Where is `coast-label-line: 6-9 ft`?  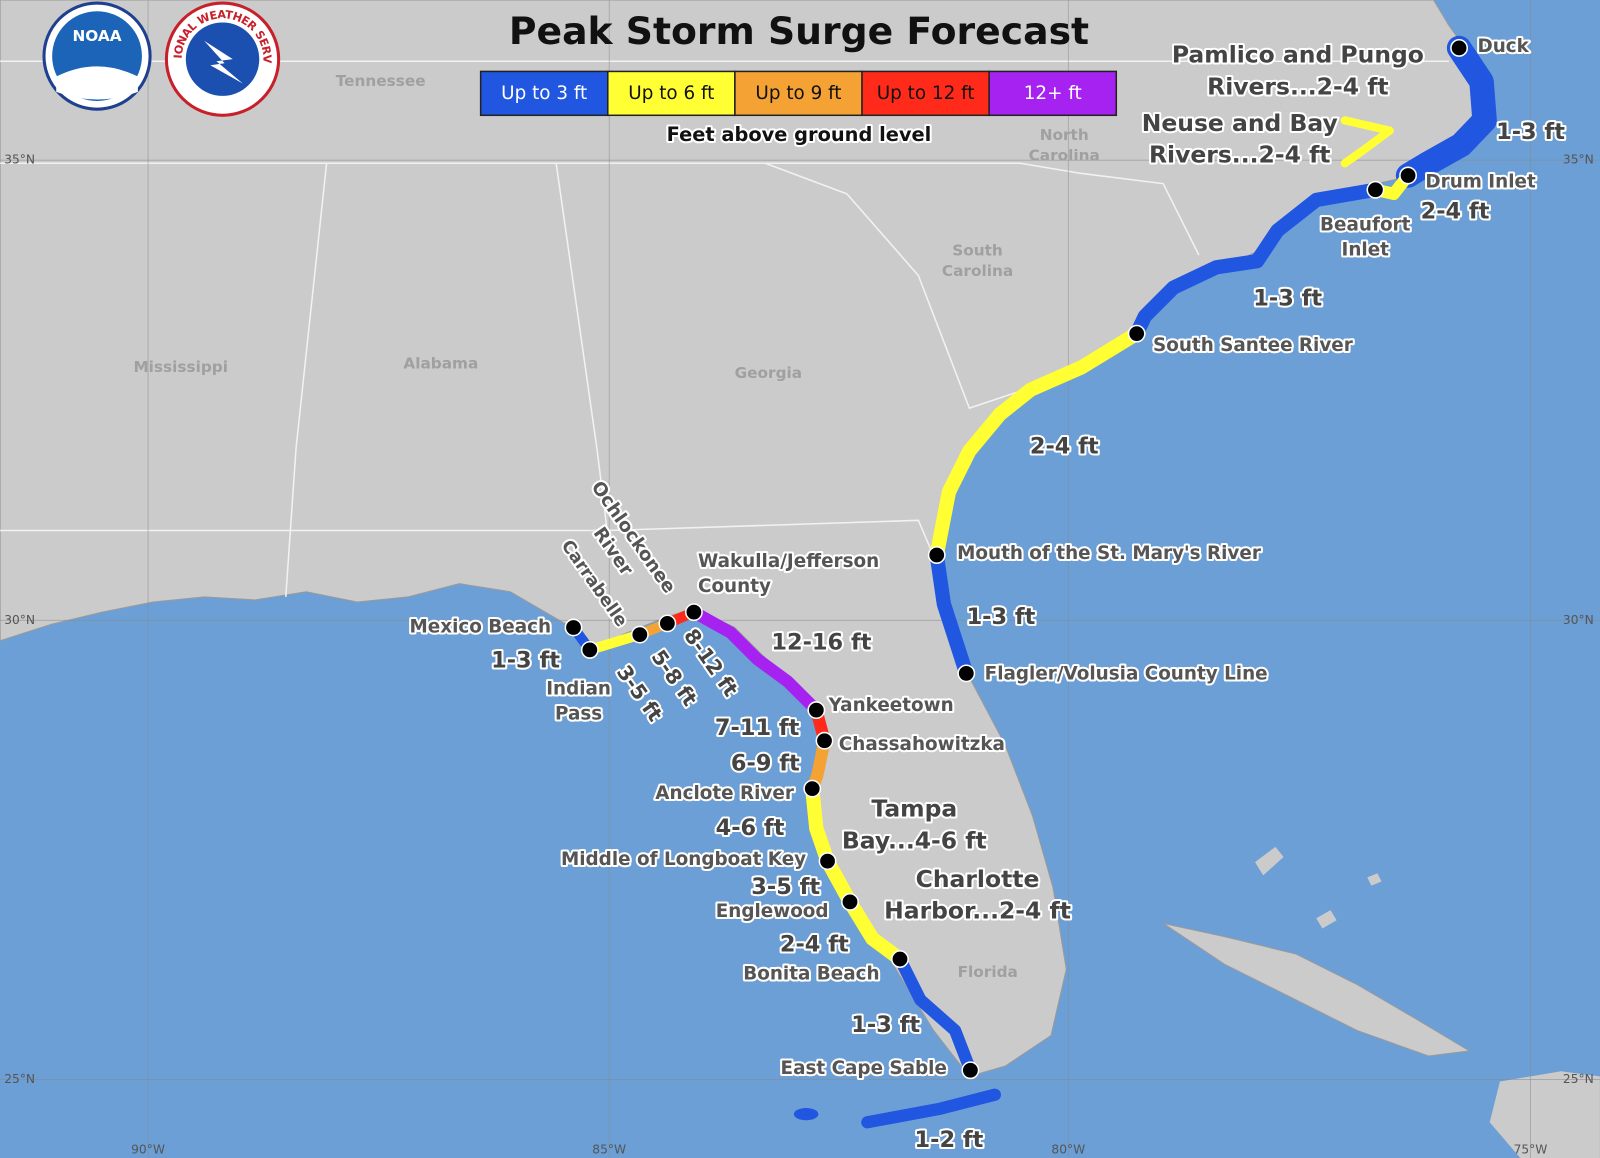
coast-label-line: 6-9 ft is located at coordinates (765, 764).